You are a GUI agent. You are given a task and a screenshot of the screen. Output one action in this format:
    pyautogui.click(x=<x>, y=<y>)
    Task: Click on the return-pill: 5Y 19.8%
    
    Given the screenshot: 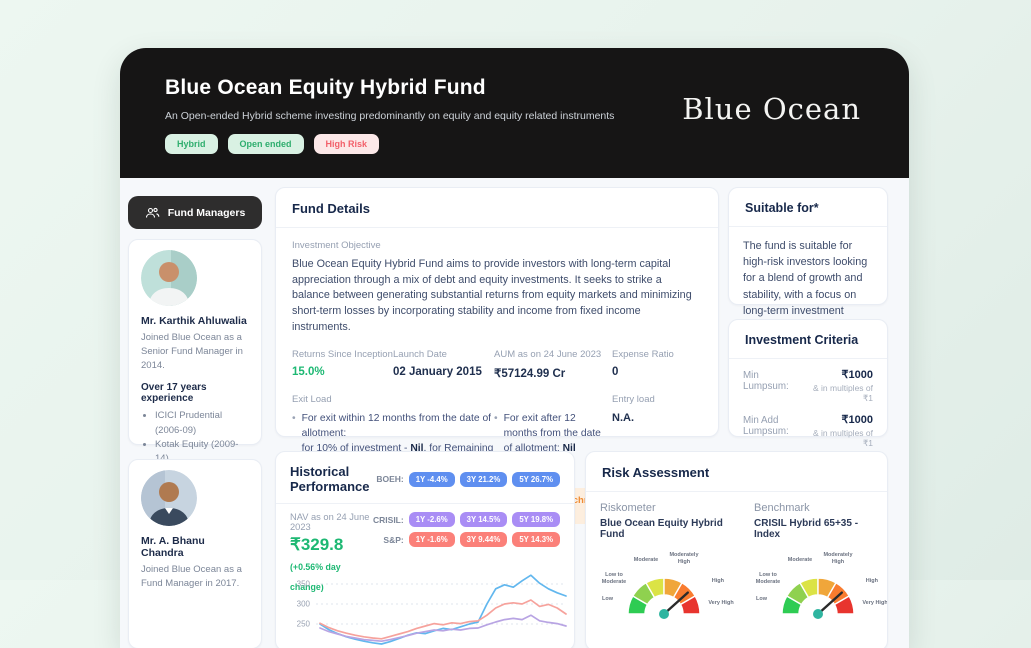 What is the action you would take?
    pyautogui.click(x=536, y=519)
    